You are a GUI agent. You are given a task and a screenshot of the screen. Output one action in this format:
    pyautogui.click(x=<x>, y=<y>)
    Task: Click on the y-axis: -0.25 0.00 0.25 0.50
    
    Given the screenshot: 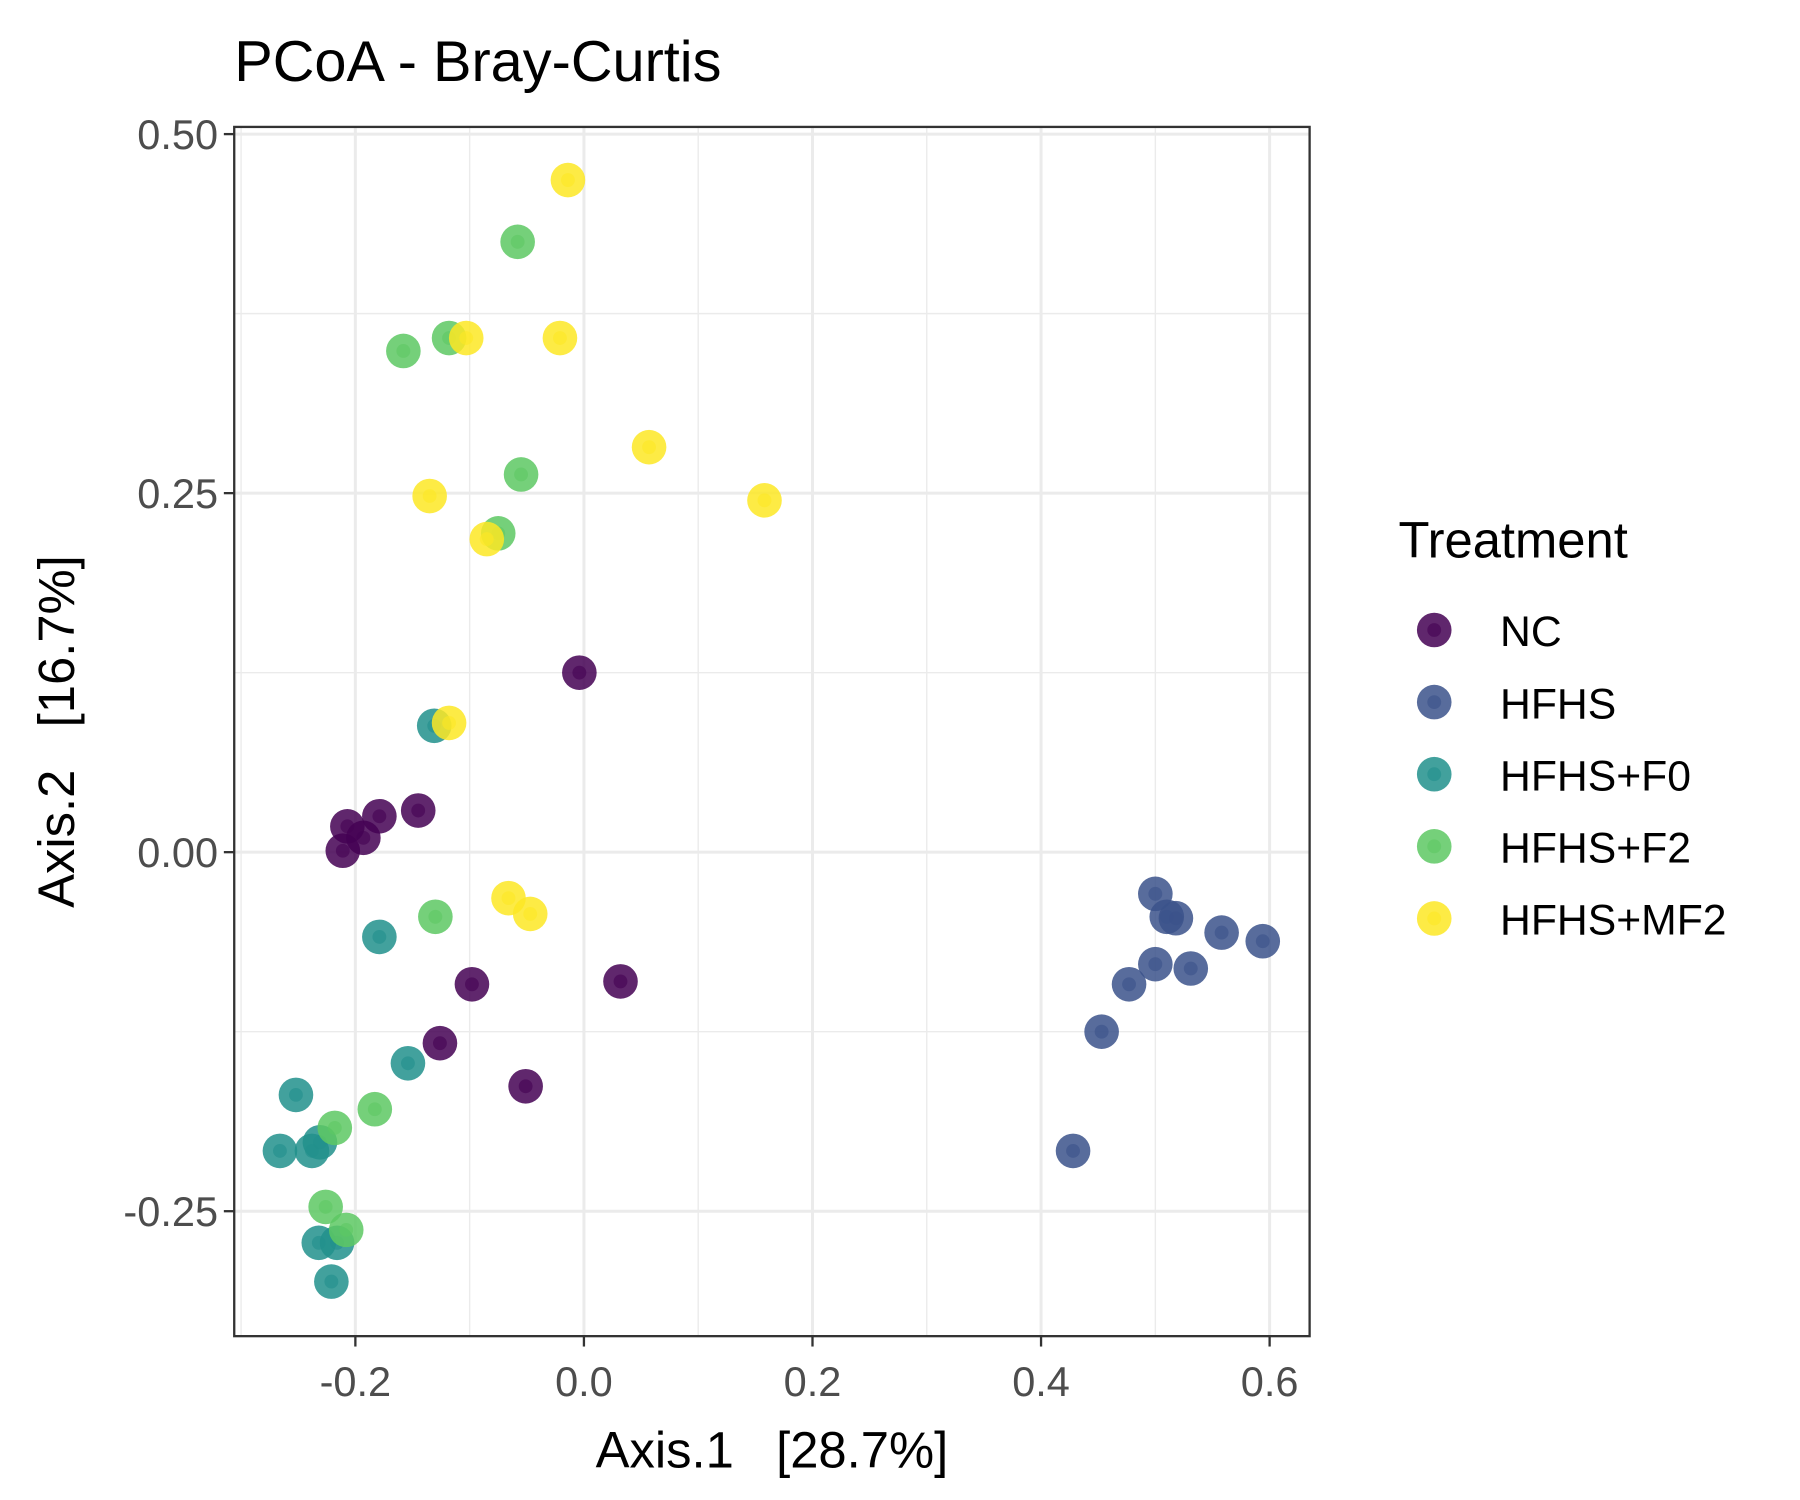 What is the action you would take?
    pyautogui.click(x=179, y=673)
    